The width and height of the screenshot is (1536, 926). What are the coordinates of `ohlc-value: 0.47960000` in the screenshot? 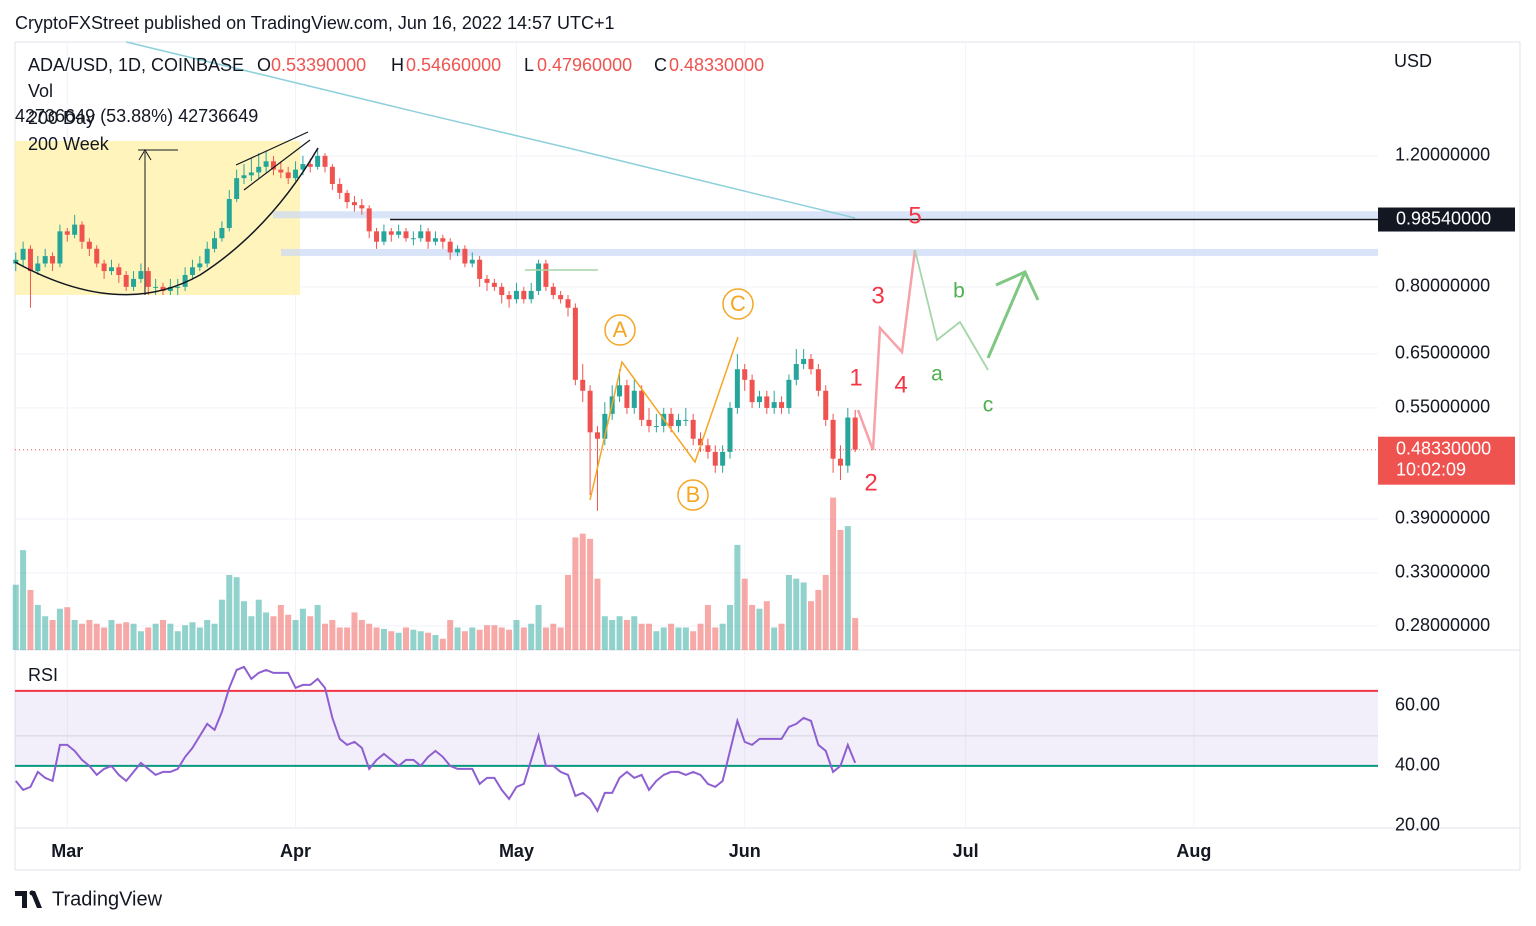 It's located at (584, 65).